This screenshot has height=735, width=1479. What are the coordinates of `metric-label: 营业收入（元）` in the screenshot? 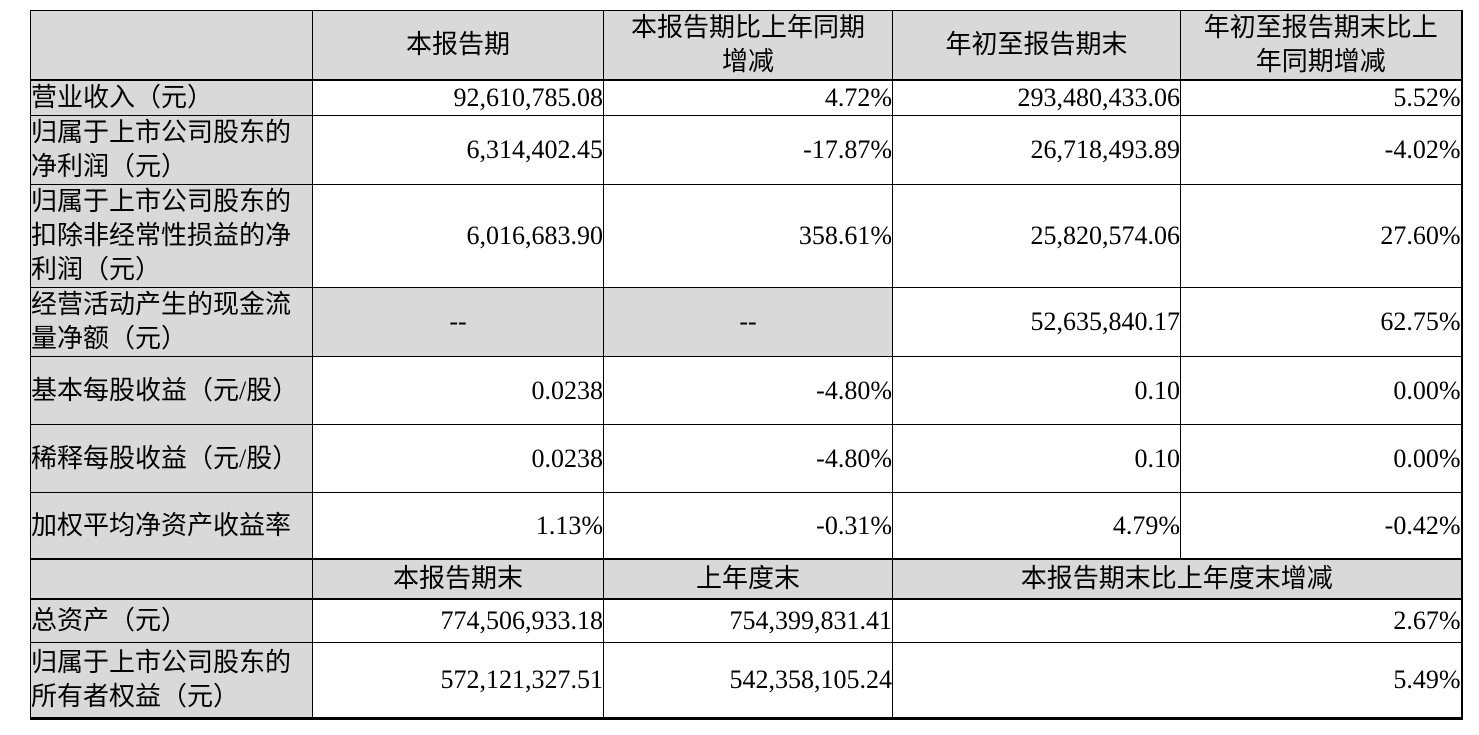 It's located at (171, 97).